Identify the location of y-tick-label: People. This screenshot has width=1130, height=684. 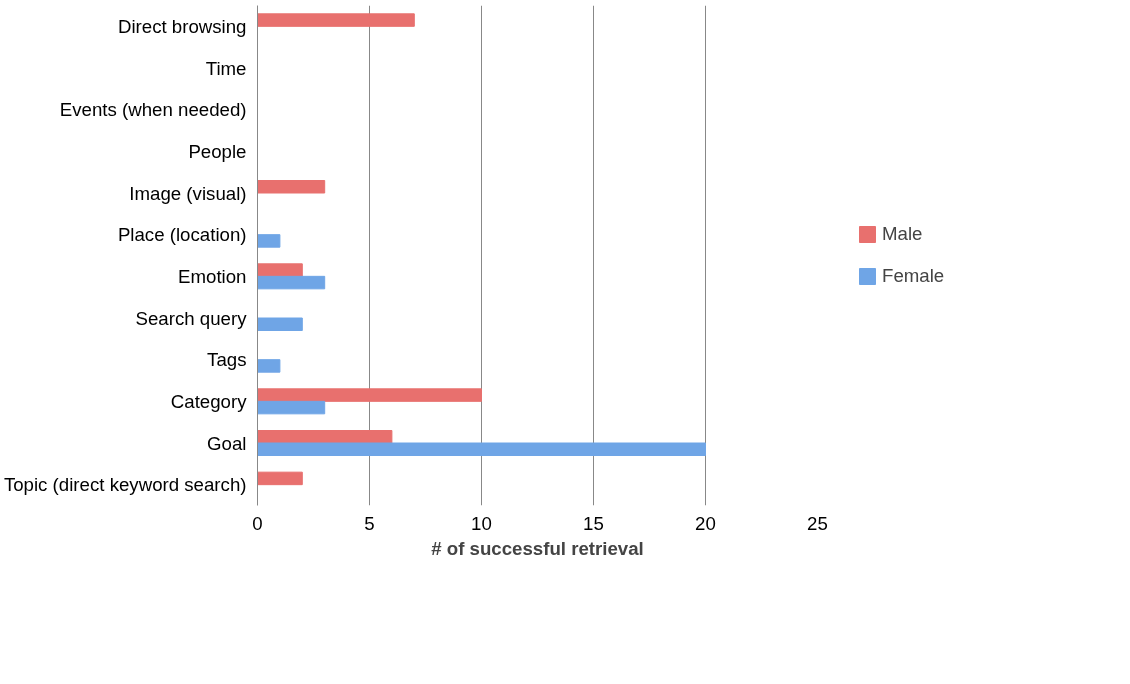
(217, 151).